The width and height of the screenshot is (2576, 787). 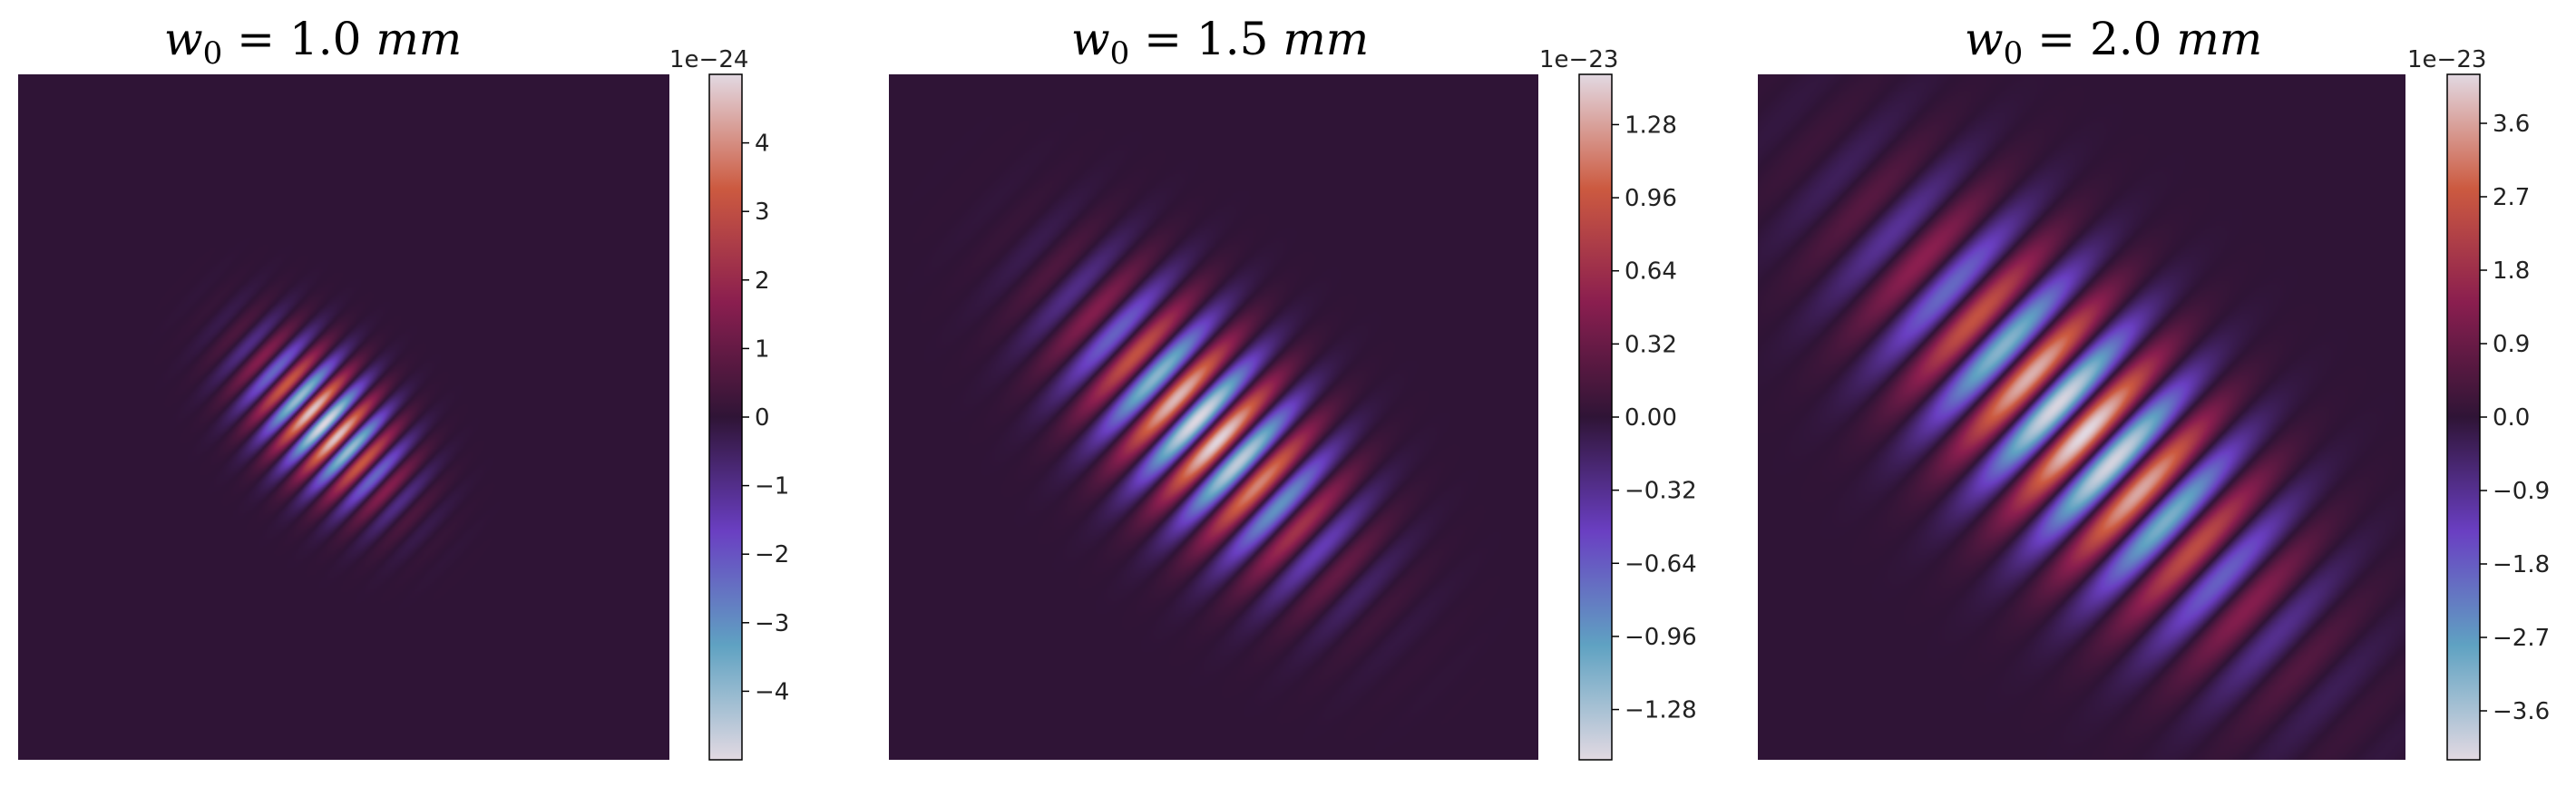 I want to click on colorbar-tick-label: 3, so click(x=762, y=212).